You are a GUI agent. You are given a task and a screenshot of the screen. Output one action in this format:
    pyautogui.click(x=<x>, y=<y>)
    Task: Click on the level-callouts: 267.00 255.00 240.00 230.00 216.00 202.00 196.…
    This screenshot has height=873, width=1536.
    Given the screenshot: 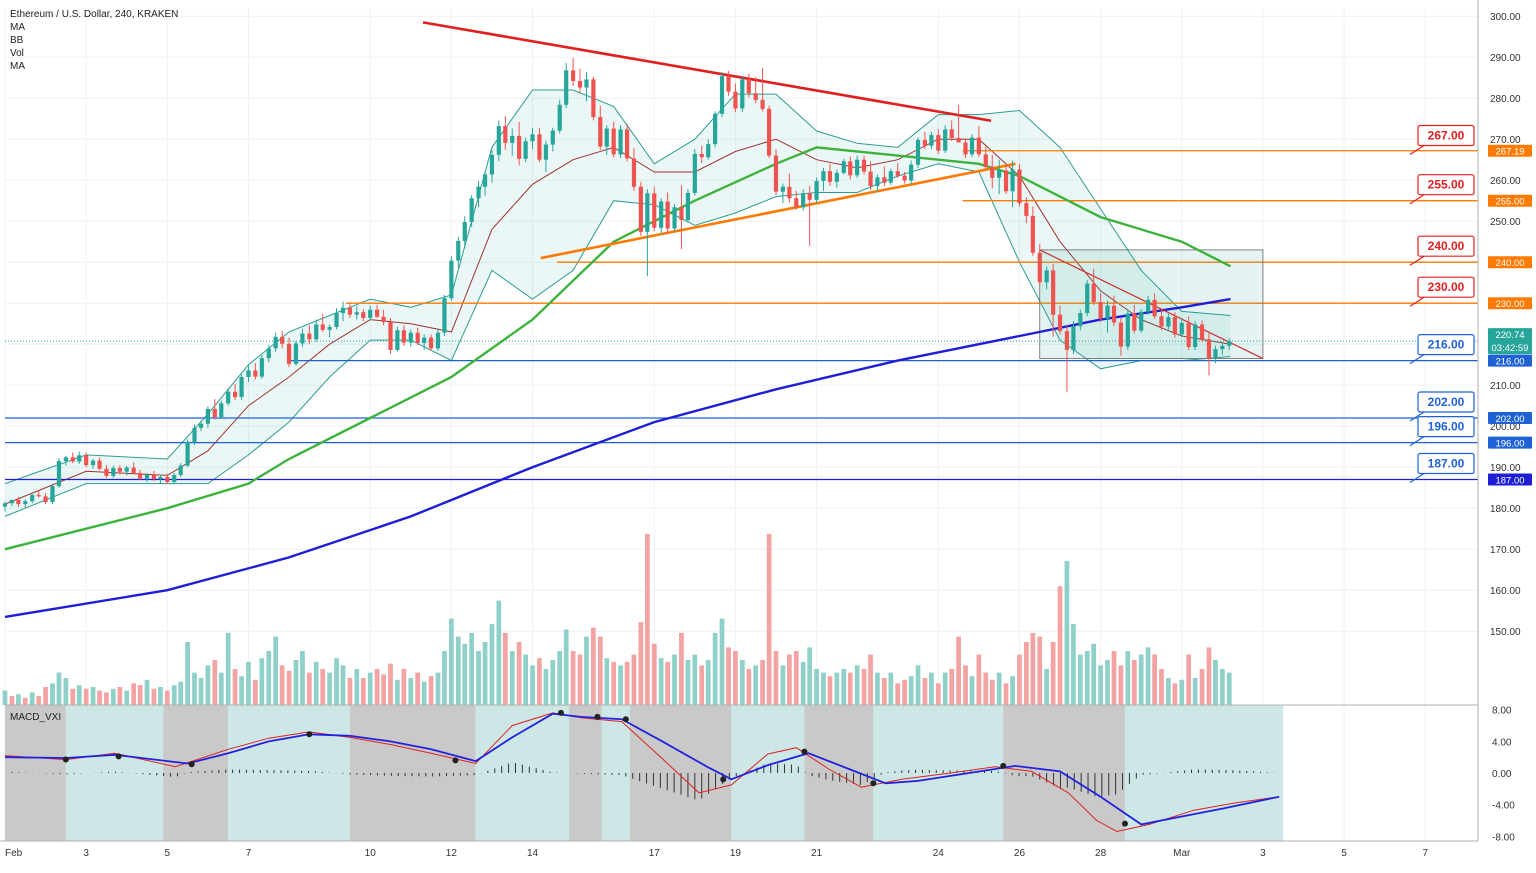 What is the action you would take?
    pyautogui.click(x=1442, y=304)
    